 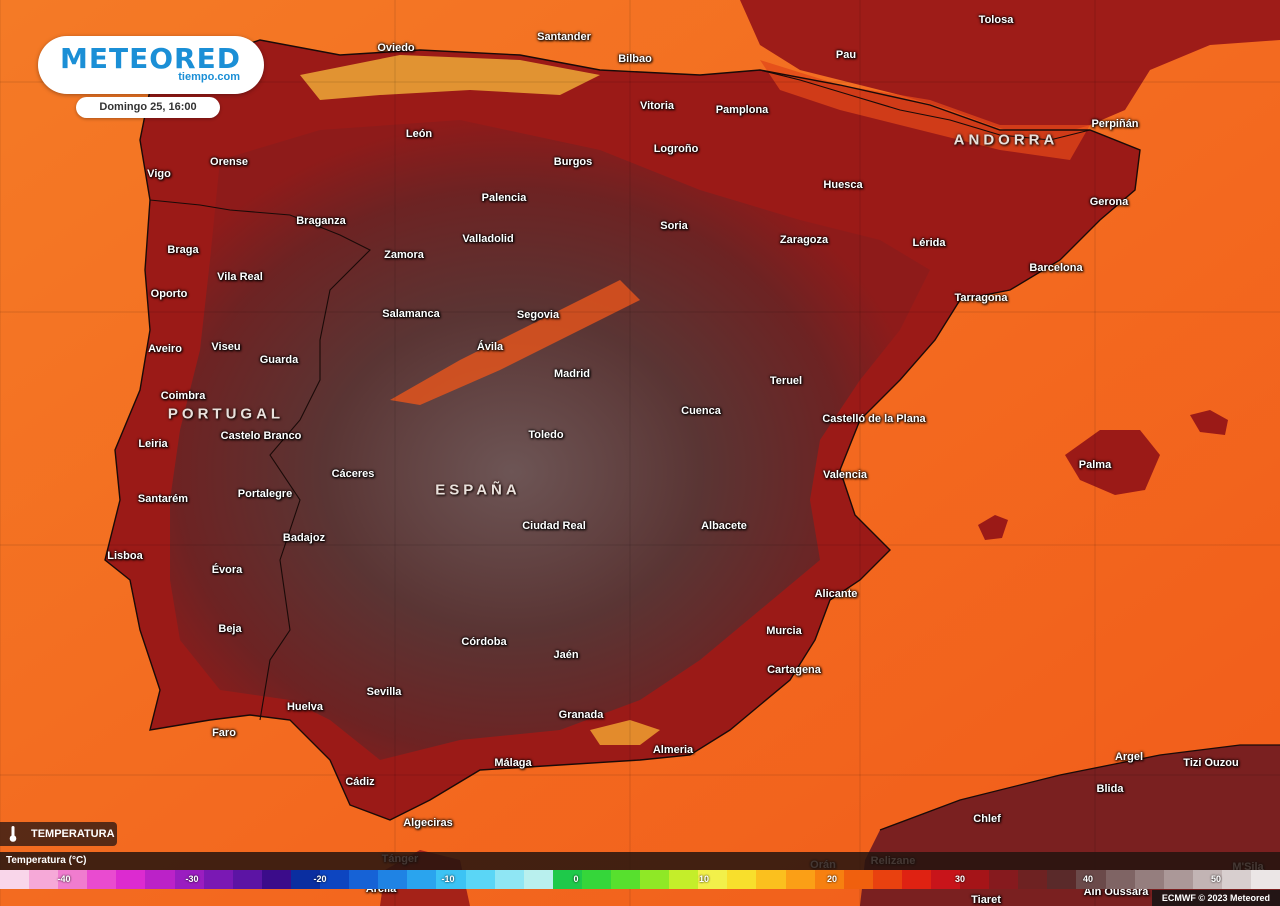 What do you see at coordinates (1116, 892) in the screenshot?
I see `city-label: Ain Oussara` at bounding box center [1116, 892].